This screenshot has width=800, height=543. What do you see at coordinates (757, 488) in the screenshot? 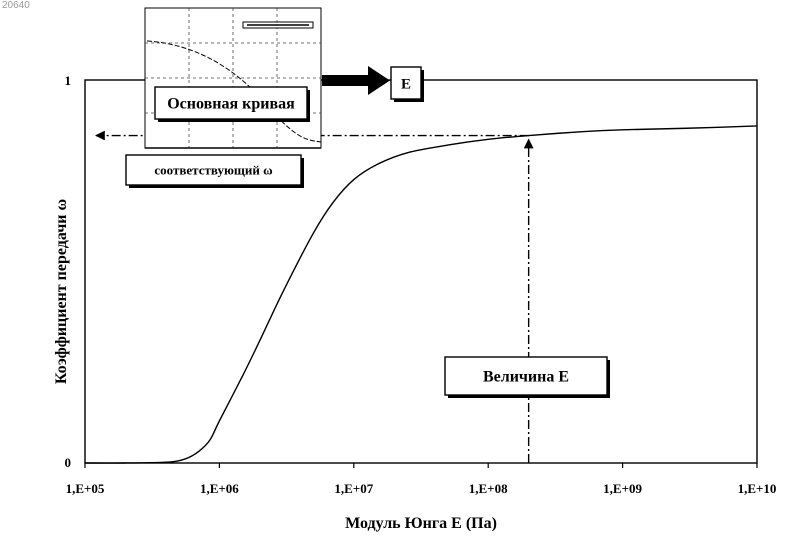
I see `x-tick-label: 1,E+10` at bounding box center [757, 488].